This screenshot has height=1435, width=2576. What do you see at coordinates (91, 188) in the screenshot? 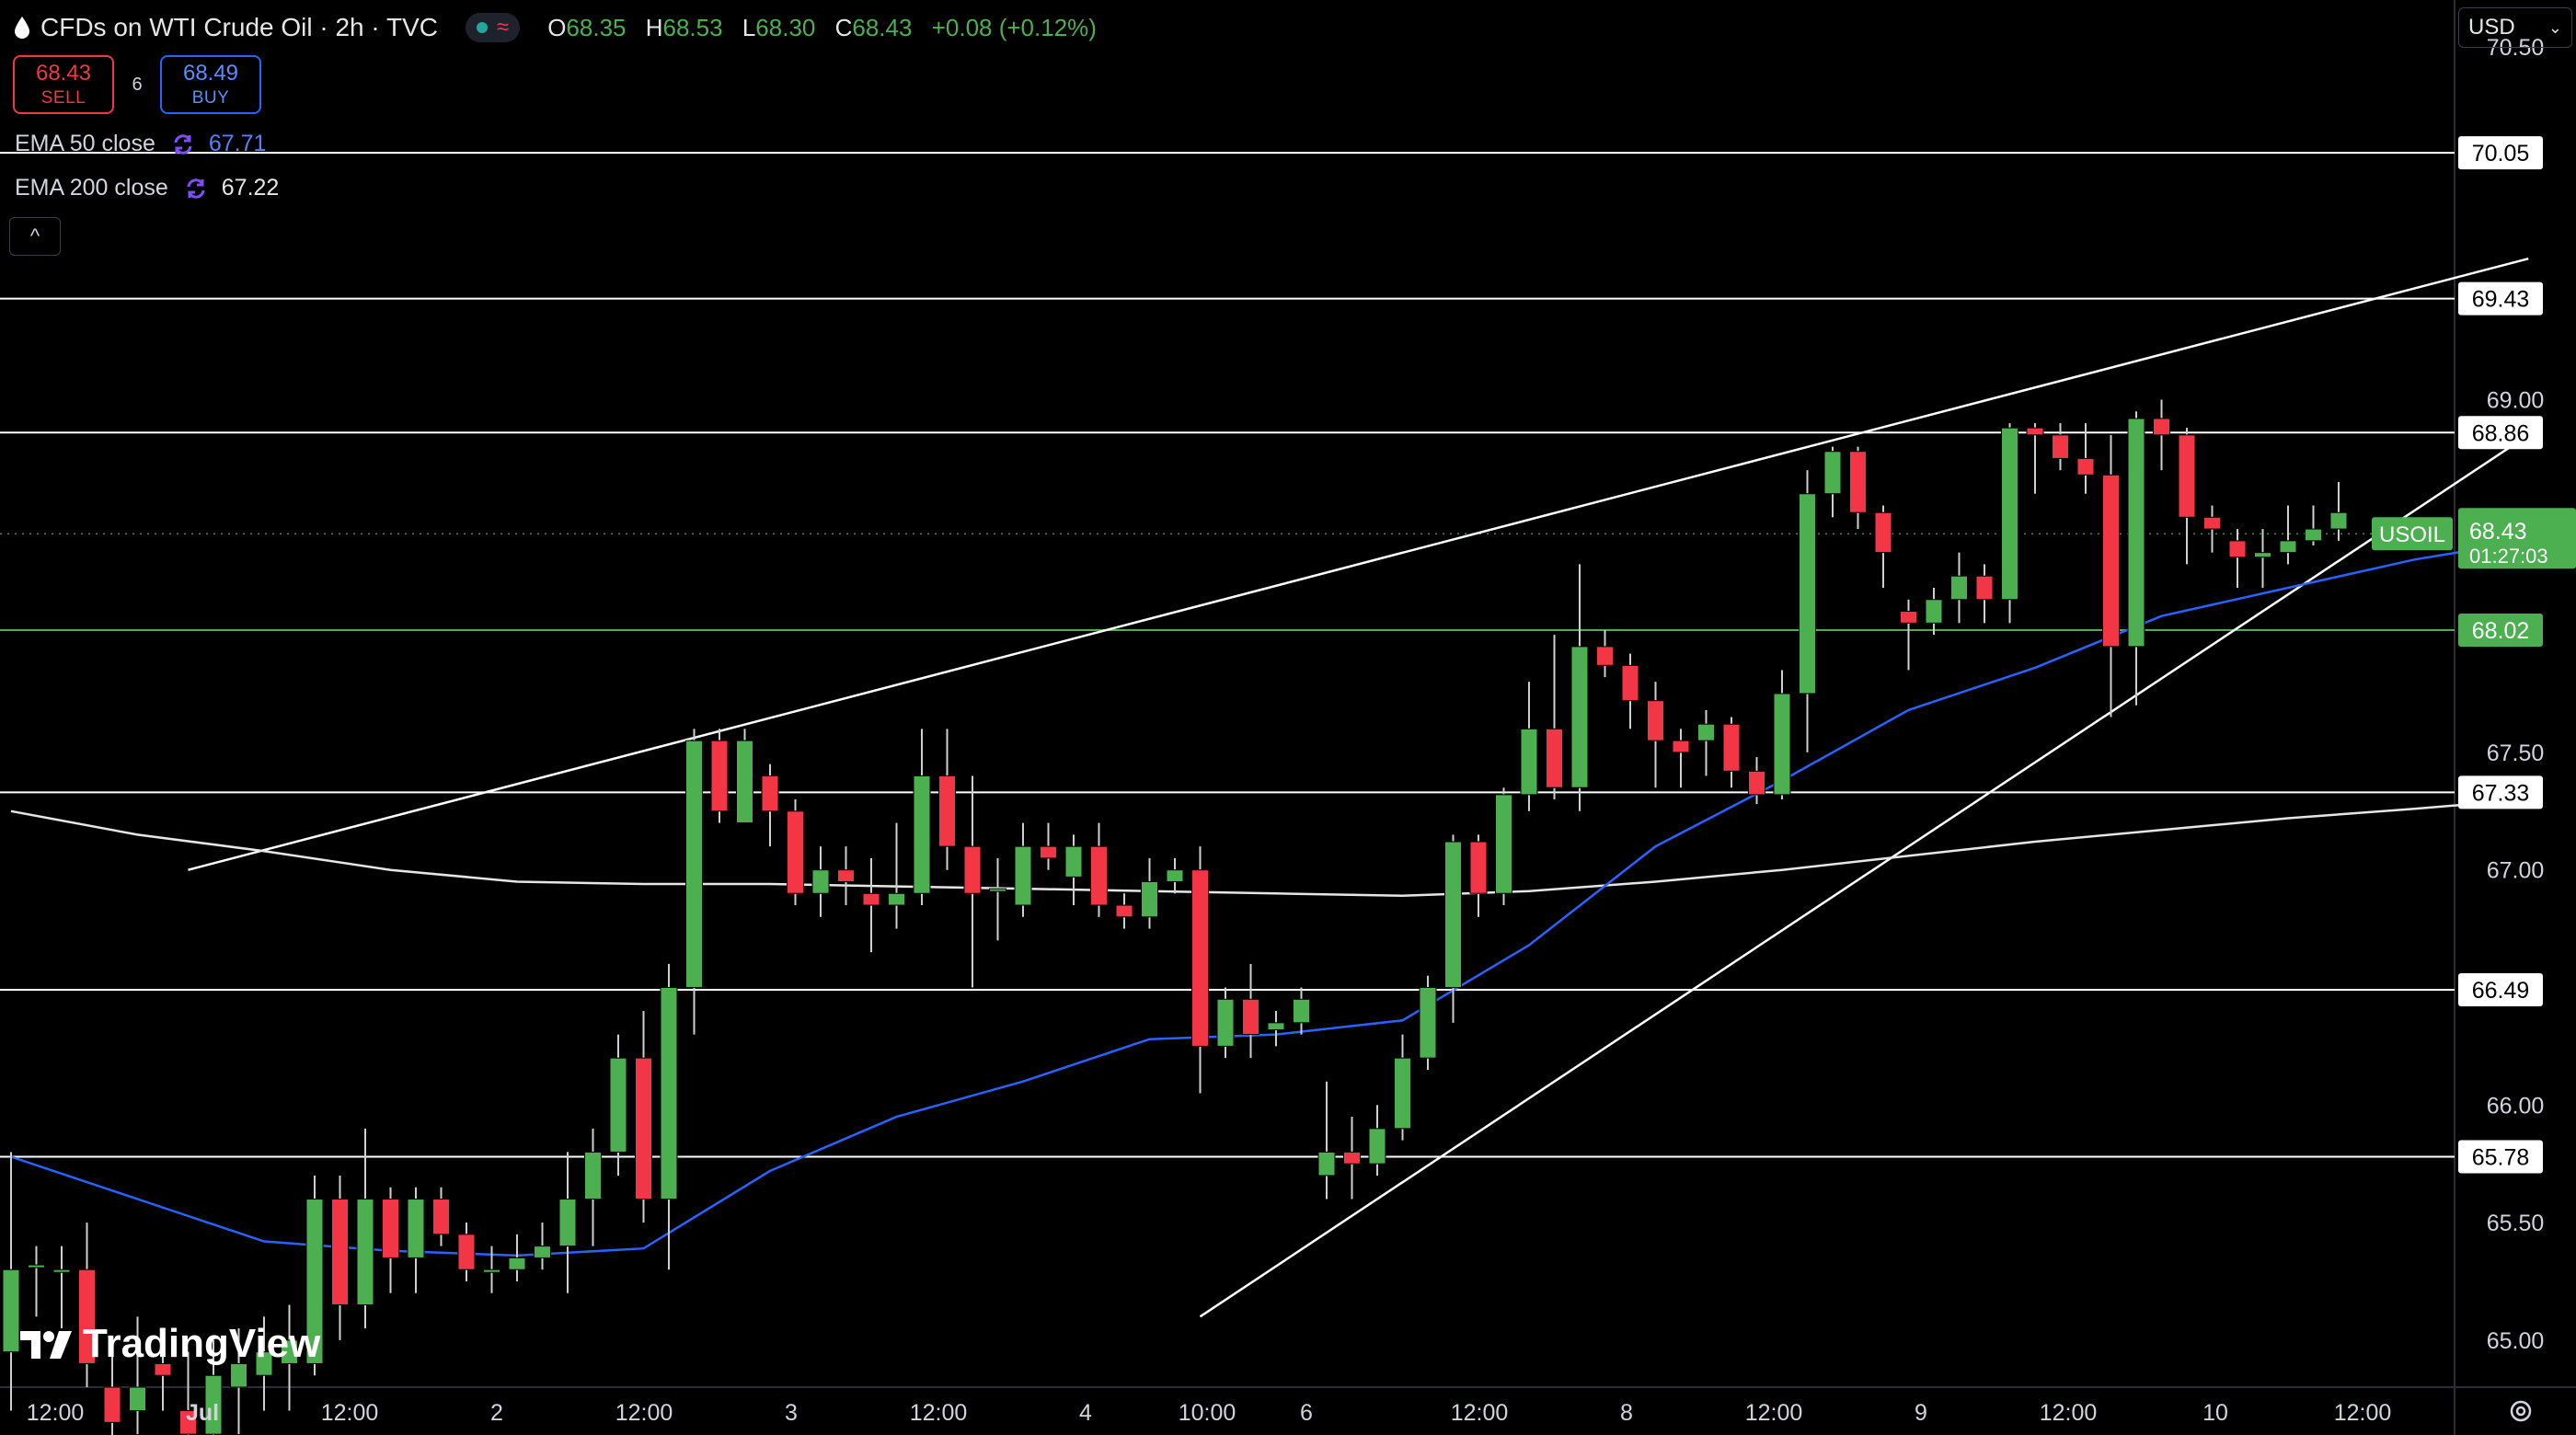
I see `ema200-label: EMA 200 close` at bounding box center [91, 188].